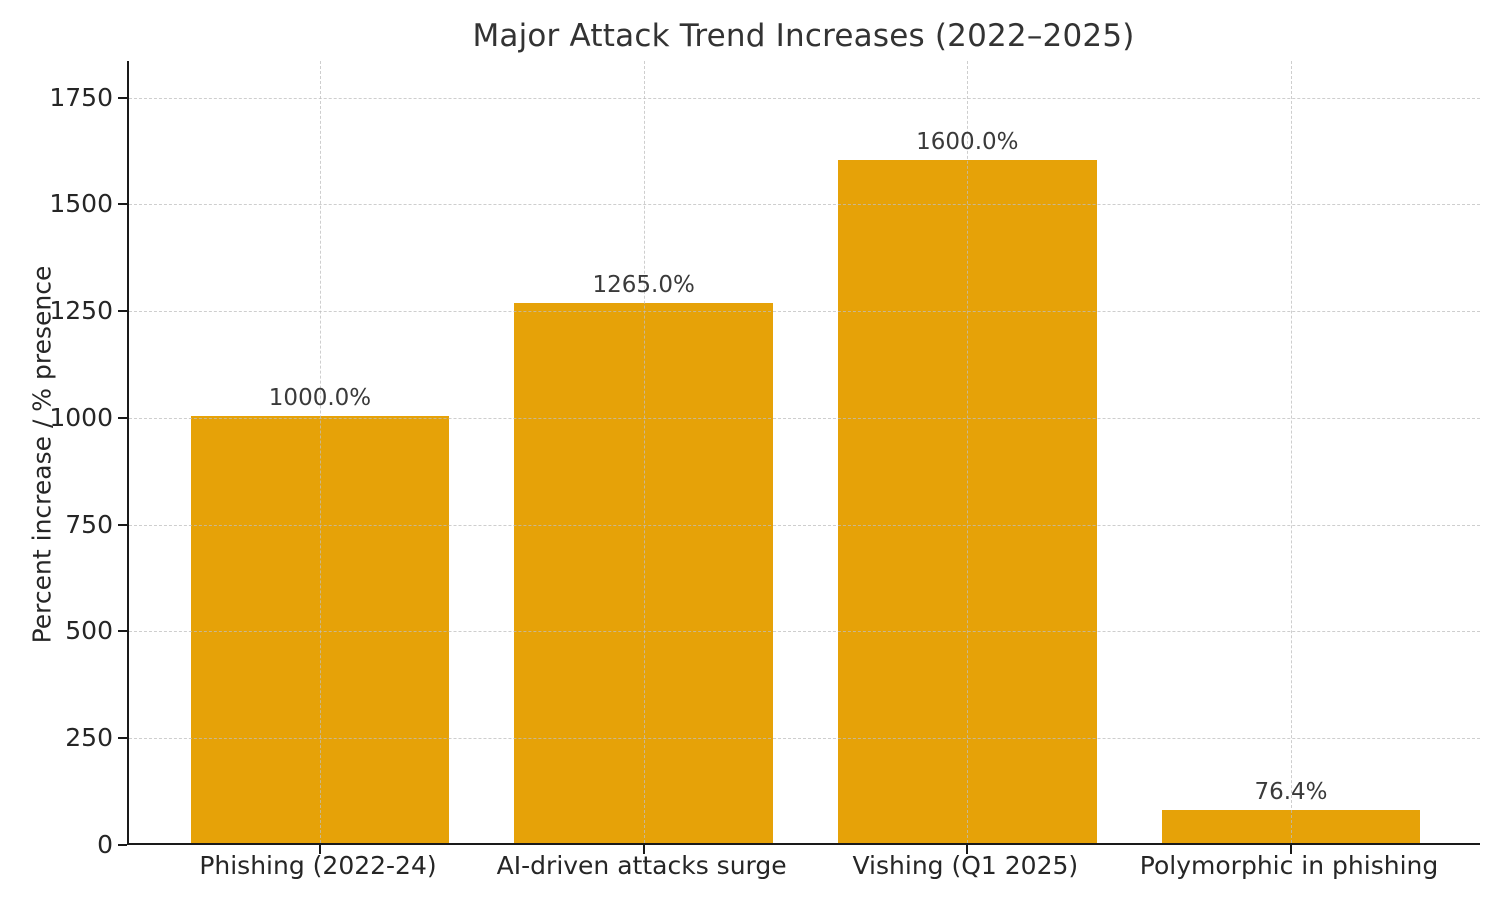  I want to click on bar, so click(644, 572).